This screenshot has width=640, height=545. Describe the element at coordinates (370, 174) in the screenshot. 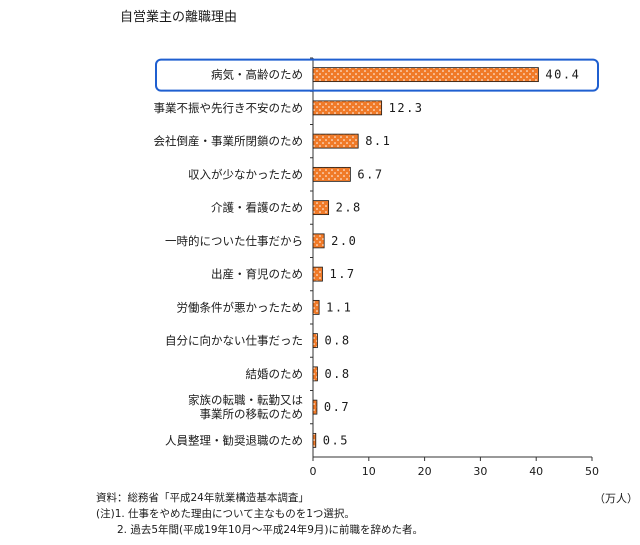

I see `bar-value-label: 6.7` at that location.